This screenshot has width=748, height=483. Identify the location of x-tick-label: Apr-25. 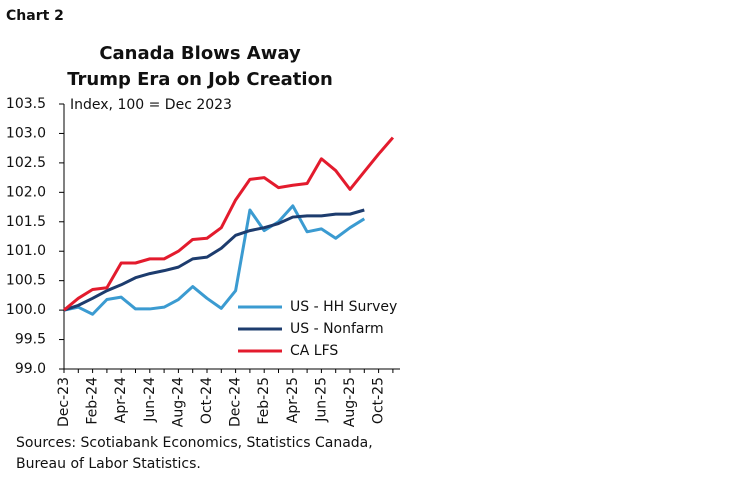
(293, 400).